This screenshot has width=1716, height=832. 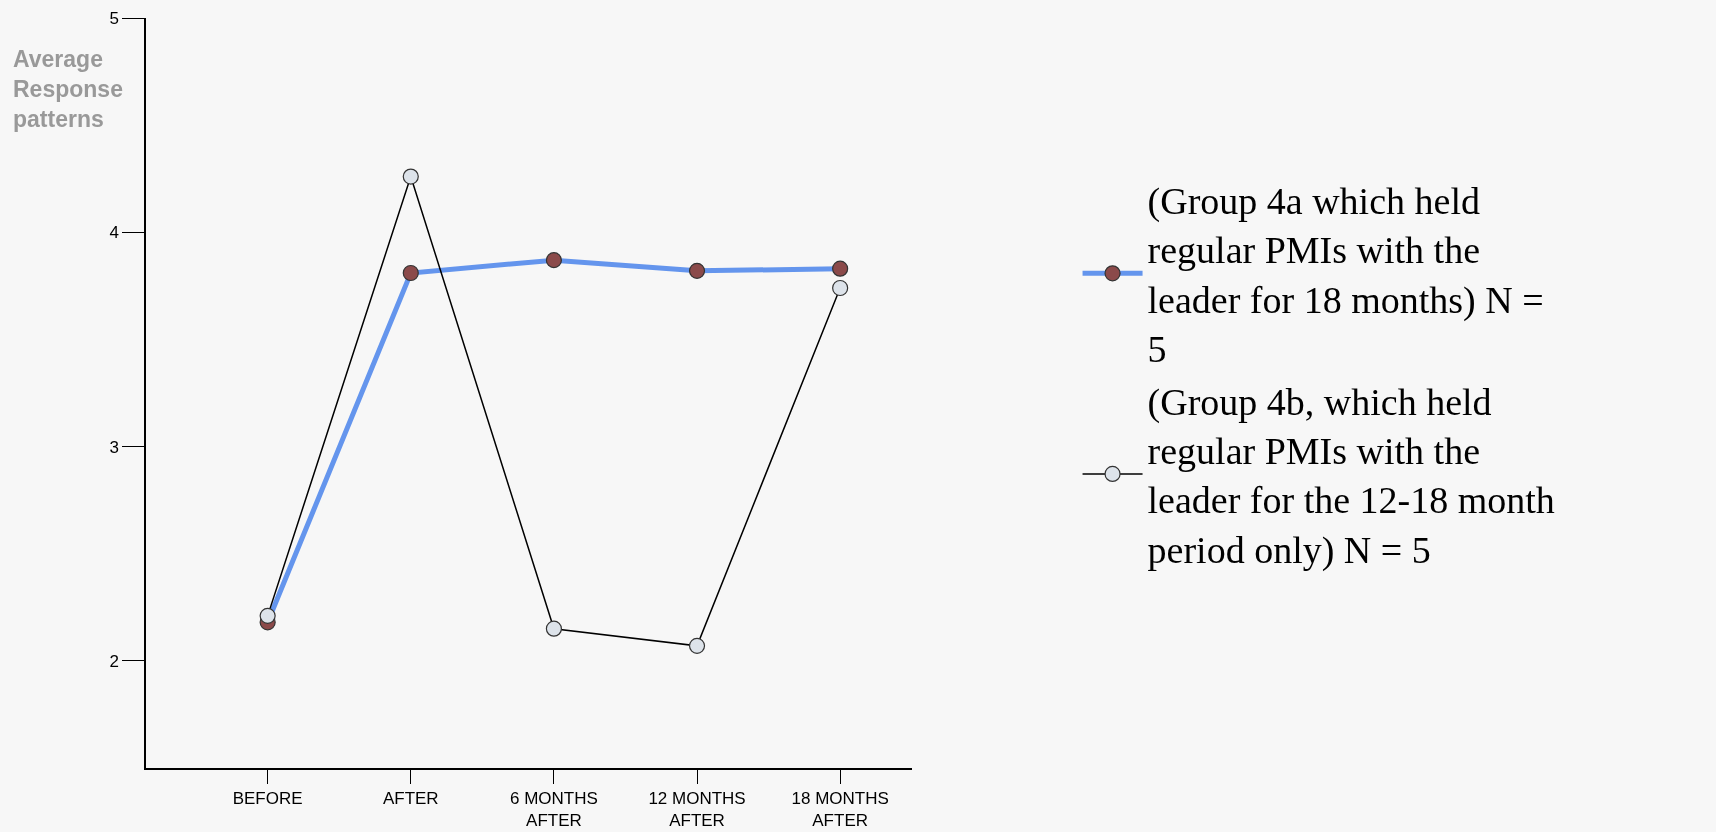 What do you see at coordinates (410, 799) in the screenshot?
I see `x-tick-label: AFTER` at bounding box center [410, 799].